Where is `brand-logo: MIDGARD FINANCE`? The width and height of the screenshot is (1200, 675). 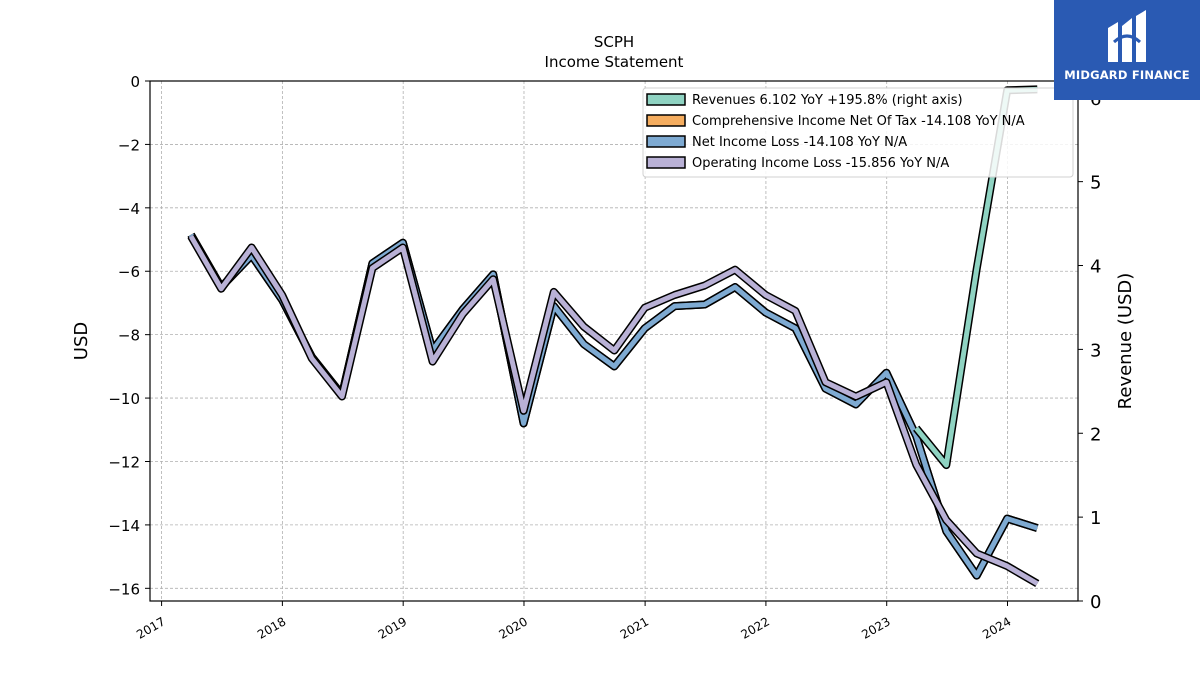
brand-logo: MIDGARD FINANCE is located at coordinates (1127, 50).